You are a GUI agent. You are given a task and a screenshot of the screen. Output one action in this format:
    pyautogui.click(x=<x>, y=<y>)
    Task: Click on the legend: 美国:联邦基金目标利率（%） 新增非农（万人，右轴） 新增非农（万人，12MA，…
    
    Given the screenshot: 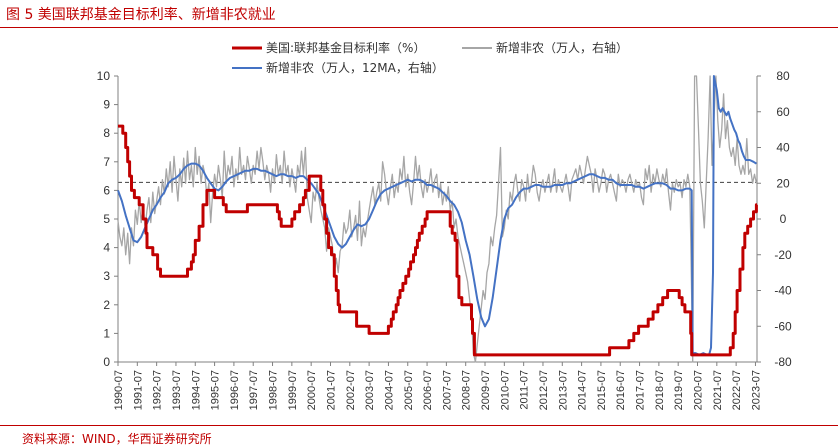 What is the action you would take?
    pyautogui.click(x=430, y=57)
    